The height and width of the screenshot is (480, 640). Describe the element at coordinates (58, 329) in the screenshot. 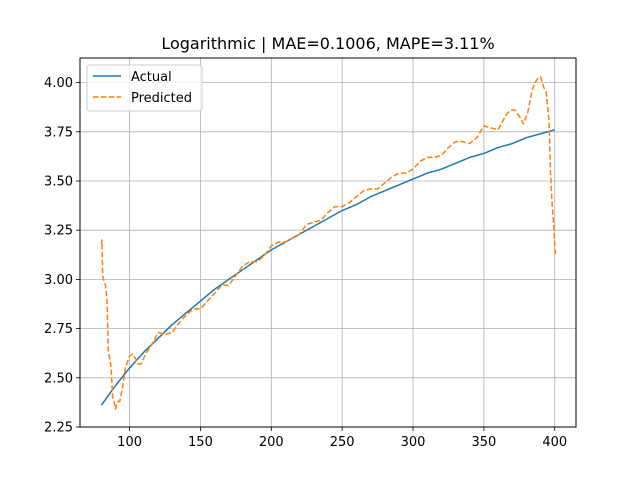

I see `y-tick-label: 2.75` at that location.